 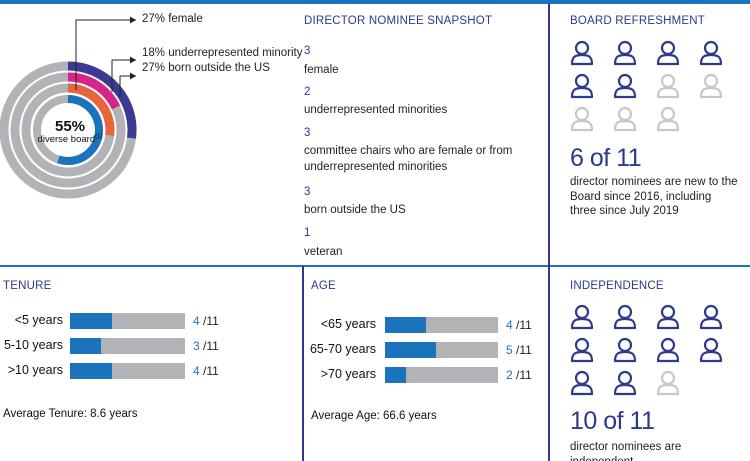 I want to click on diverse-board-label: diverse board(1), so click(x=70, y=140).